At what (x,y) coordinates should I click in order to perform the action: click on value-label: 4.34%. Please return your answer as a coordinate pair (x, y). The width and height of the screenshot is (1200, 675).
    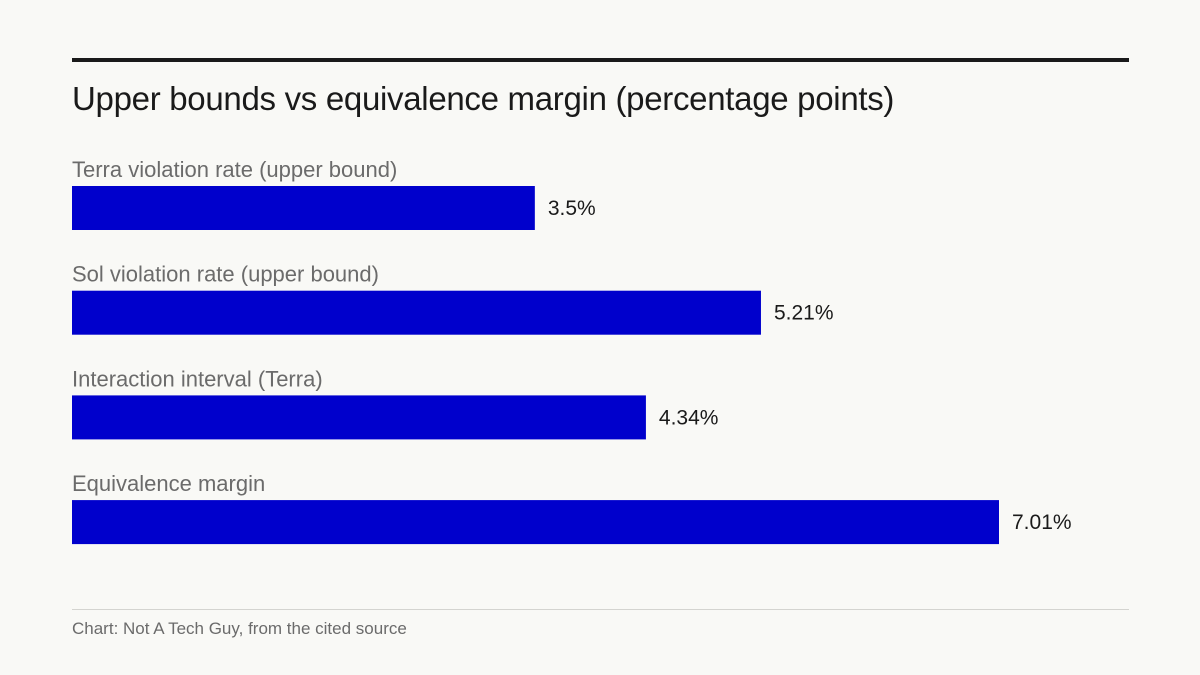
    Looking at the image, I should click on (689, 417).